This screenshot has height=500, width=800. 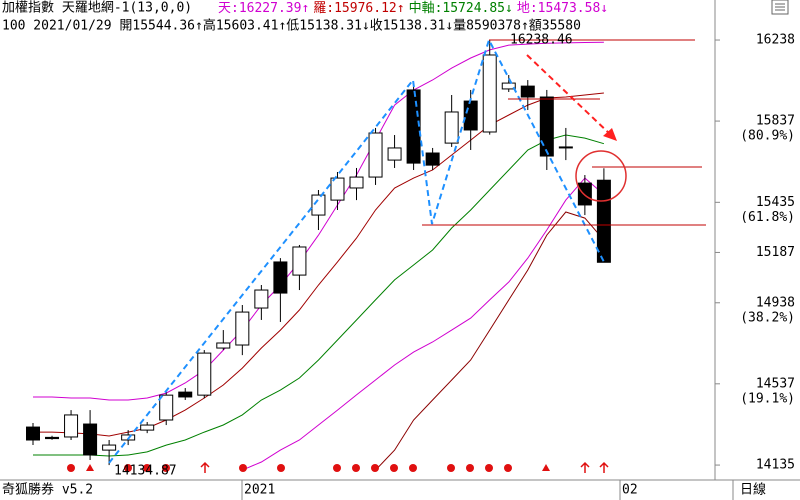 I want to click on low-annotation: 14134.87, so click(x=145, y=471).